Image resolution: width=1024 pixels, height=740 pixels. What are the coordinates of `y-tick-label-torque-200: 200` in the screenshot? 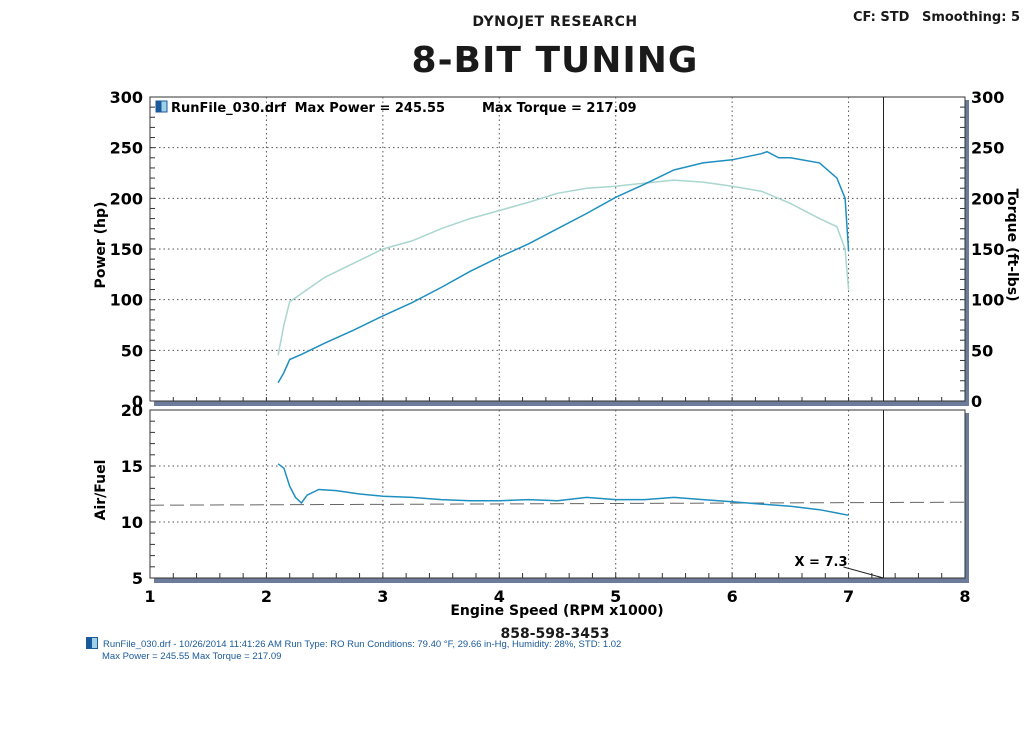 It's located at (987, 198).